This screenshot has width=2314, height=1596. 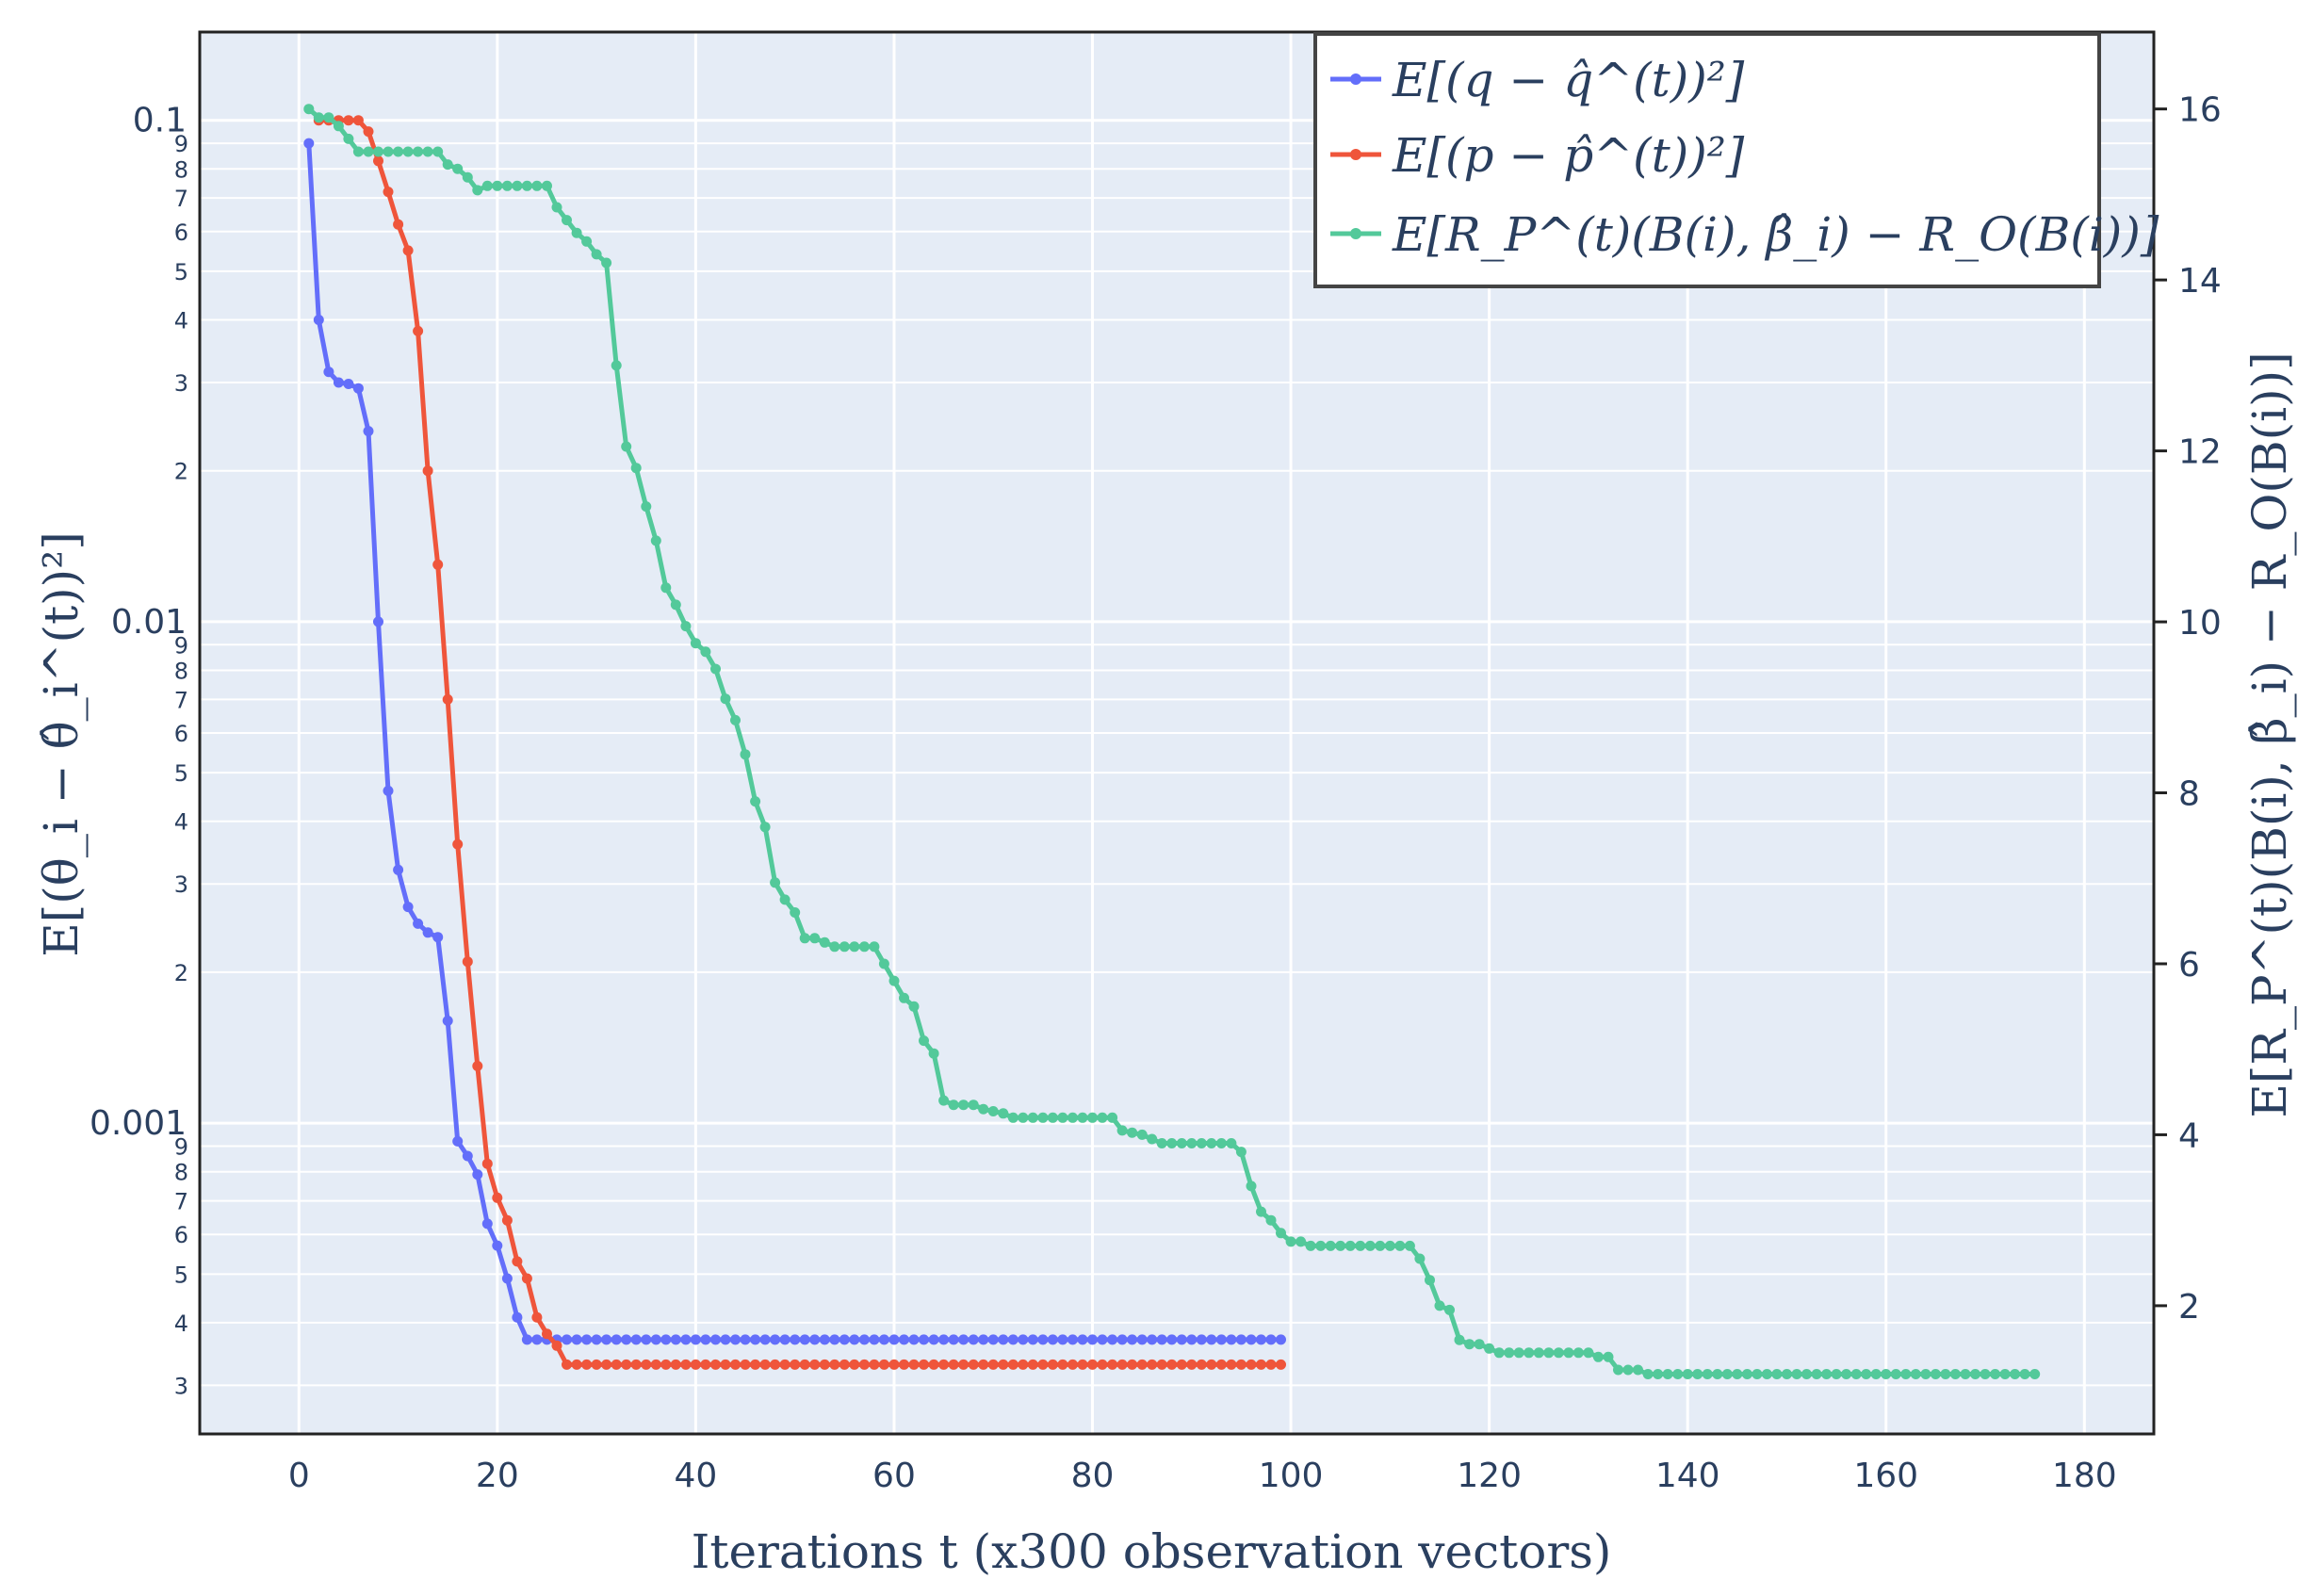 I want to click on y-left-minor-tick-label: 4, so click(x=181, y=321).